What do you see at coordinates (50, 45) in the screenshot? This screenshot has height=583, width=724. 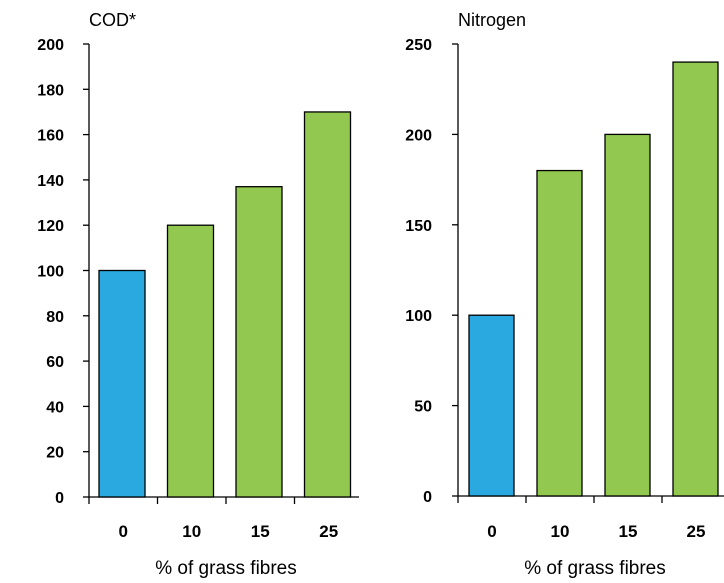 I see `cod-y-tick-label: 200` at bounding box center [50, 45].